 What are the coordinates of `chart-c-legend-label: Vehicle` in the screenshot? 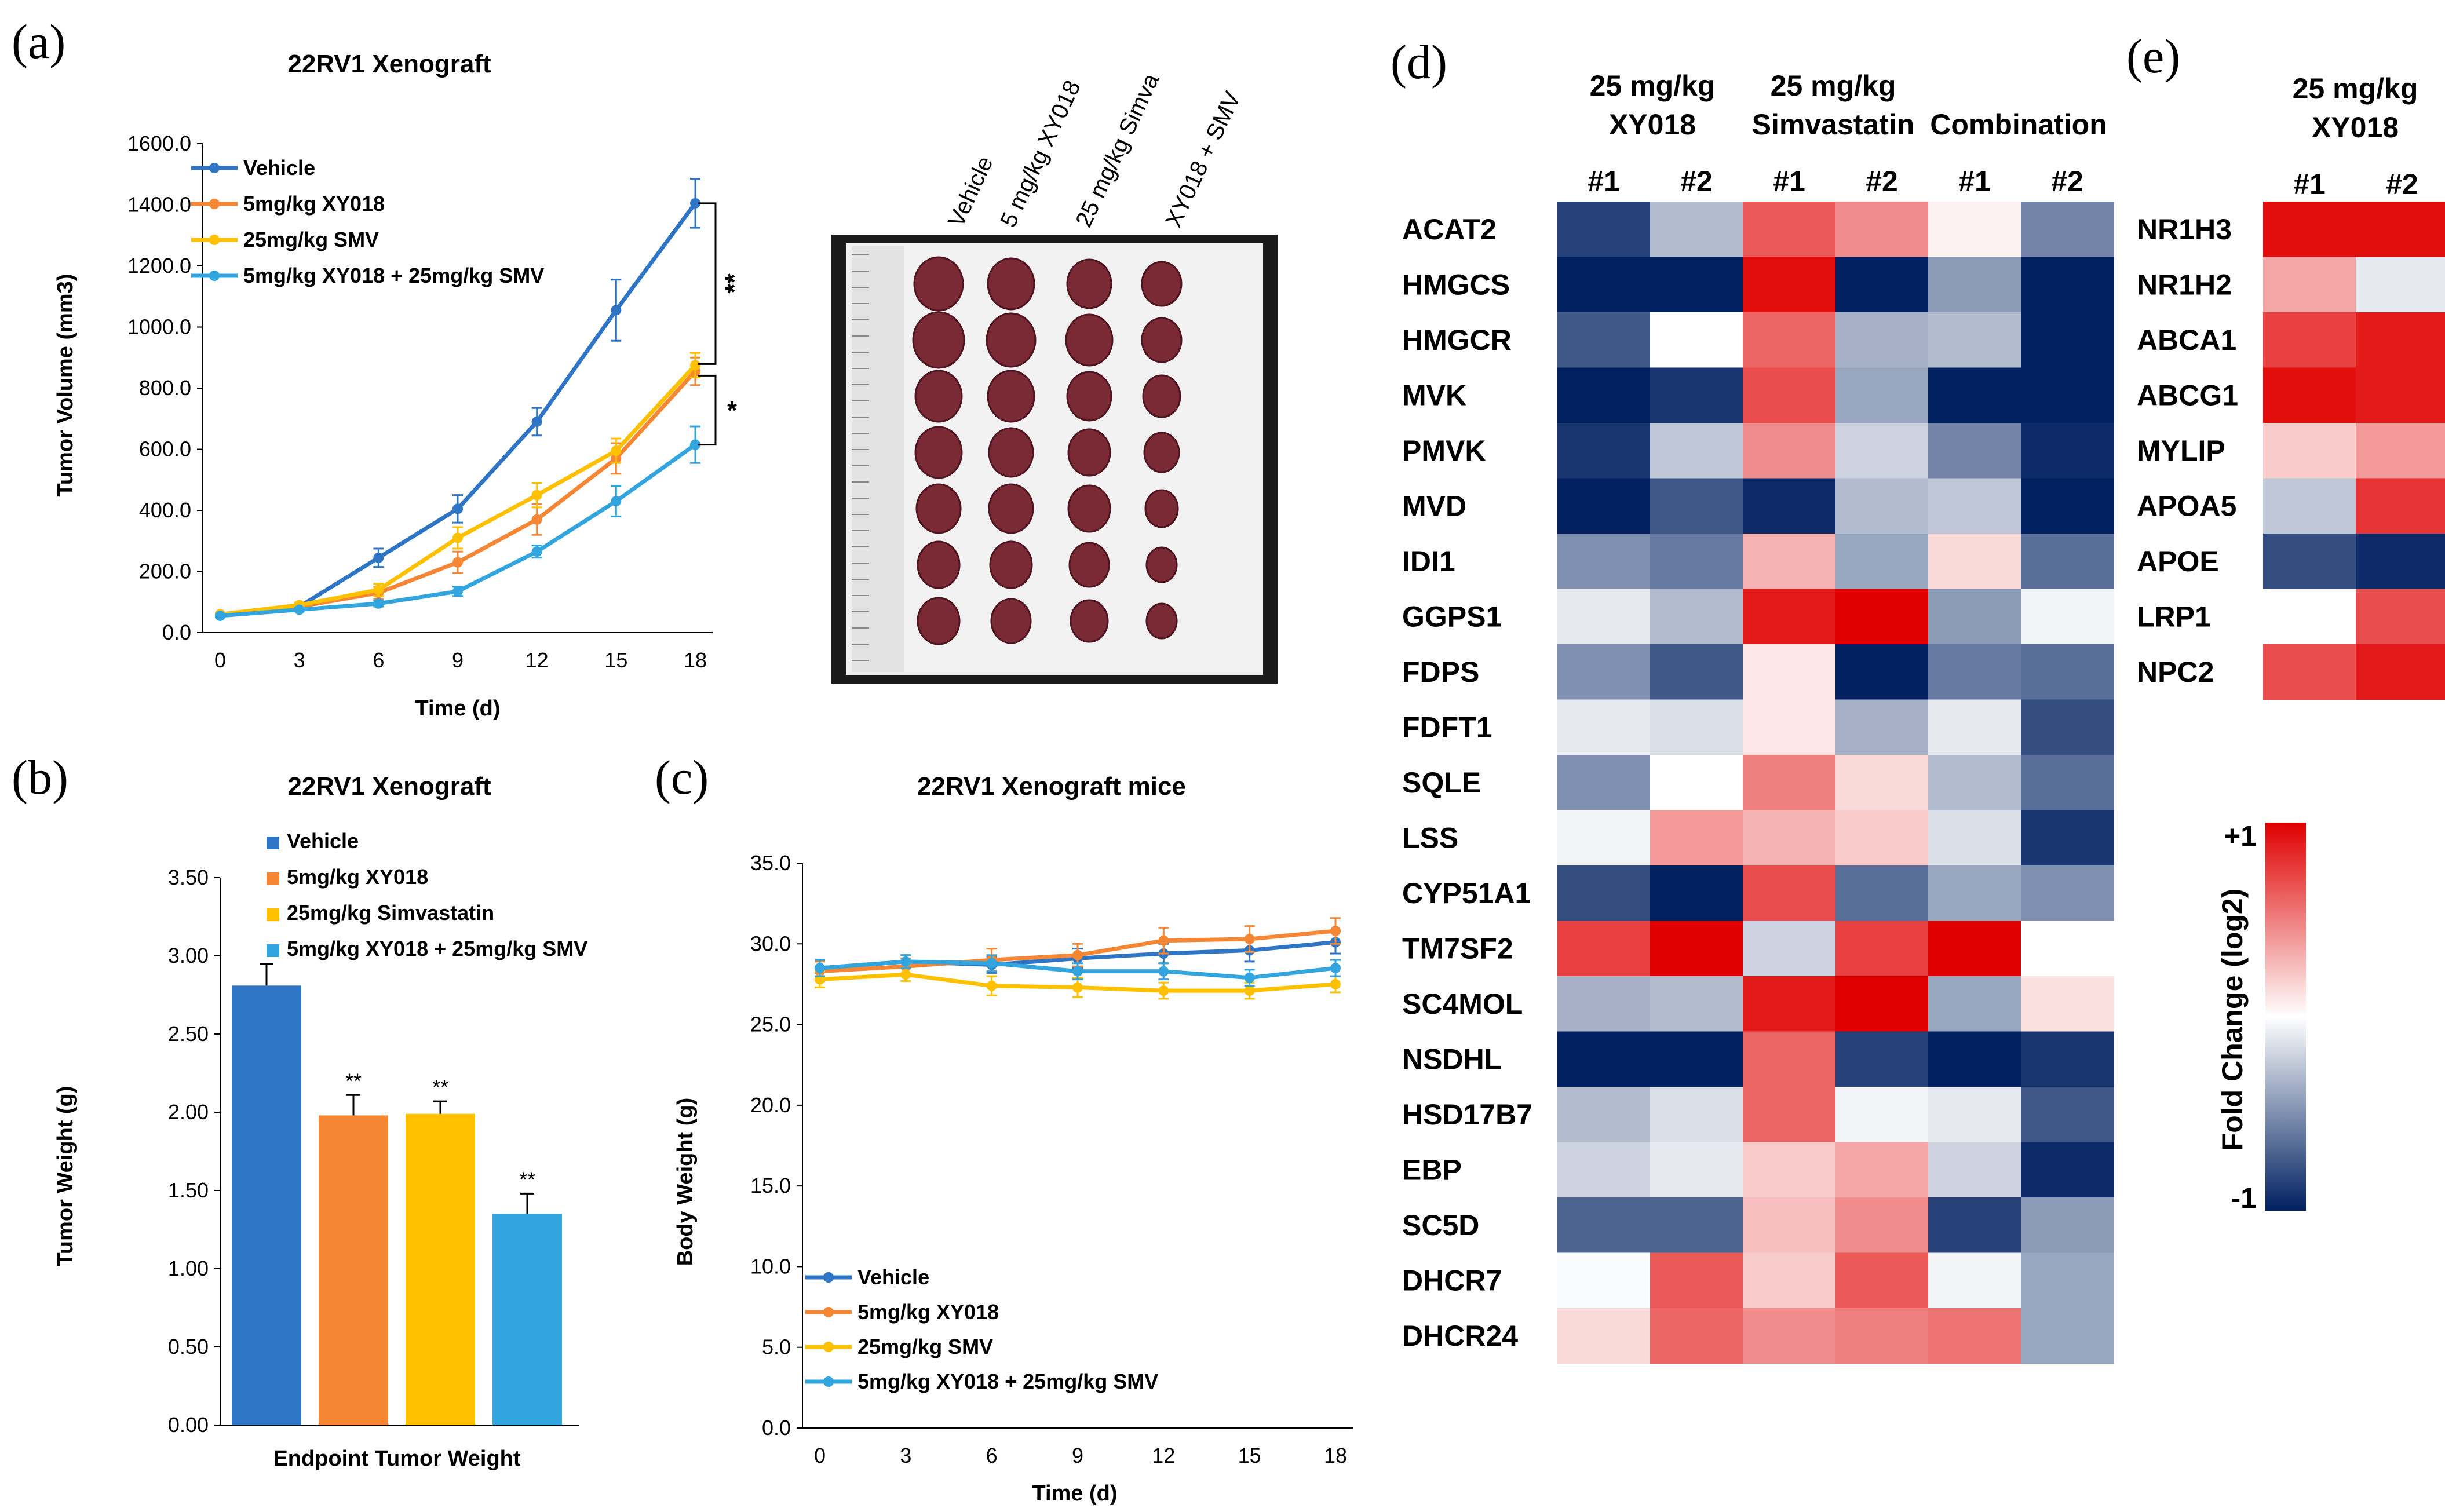 It's located at (893, 1277).